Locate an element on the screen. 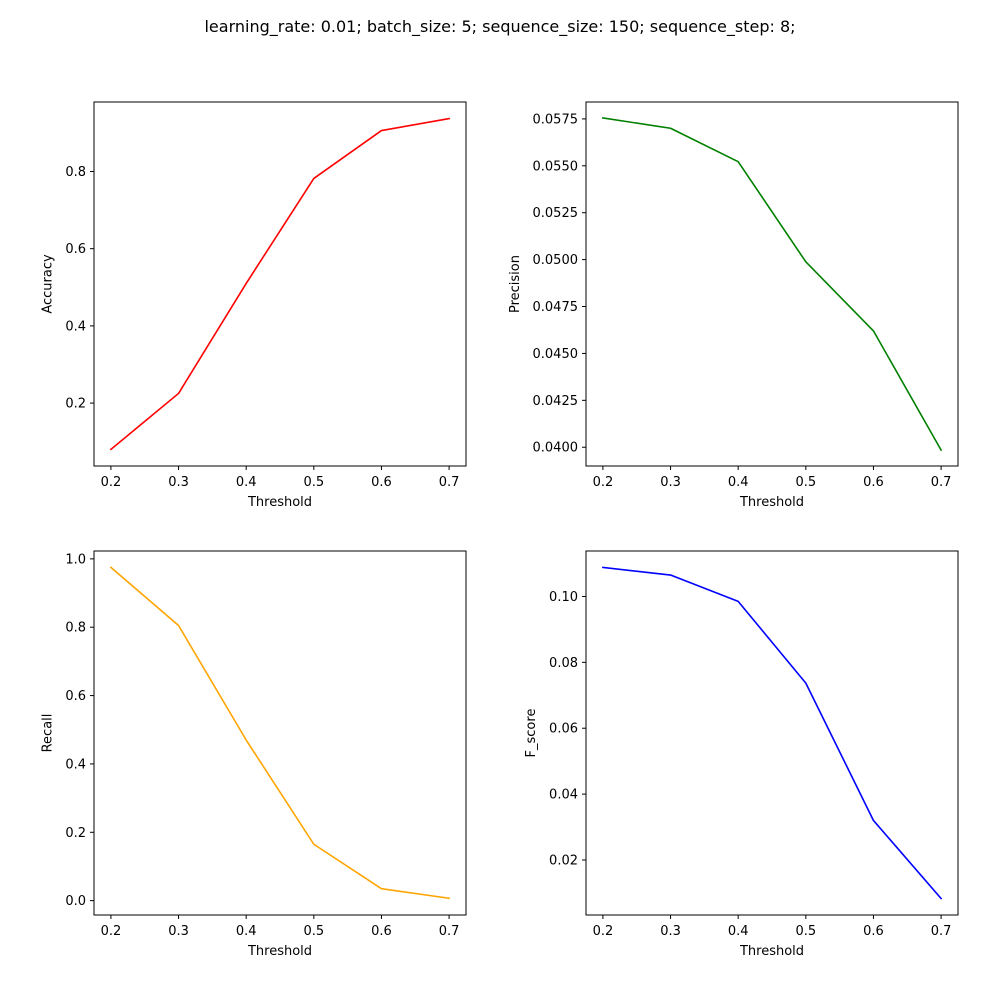 The image size is (1000, 1004). recall-ylabel: Recall is located at coordinates (47, 733).